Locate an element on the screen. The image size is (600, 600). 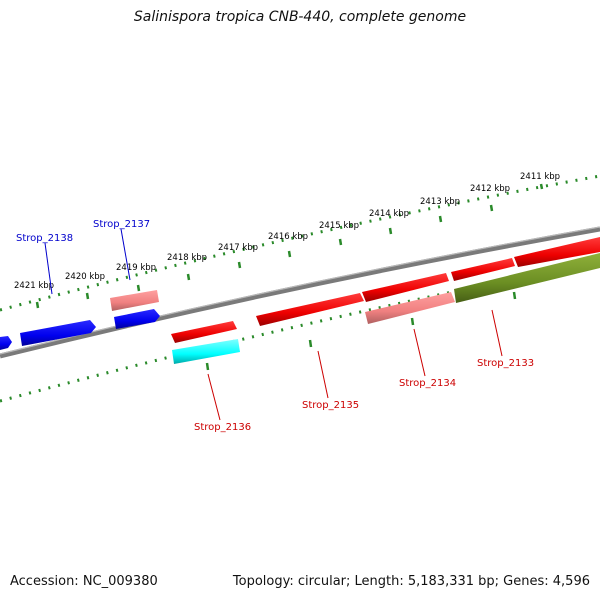
ruler-label-2420: 2420 kbp is located at coordinates (85, 277).